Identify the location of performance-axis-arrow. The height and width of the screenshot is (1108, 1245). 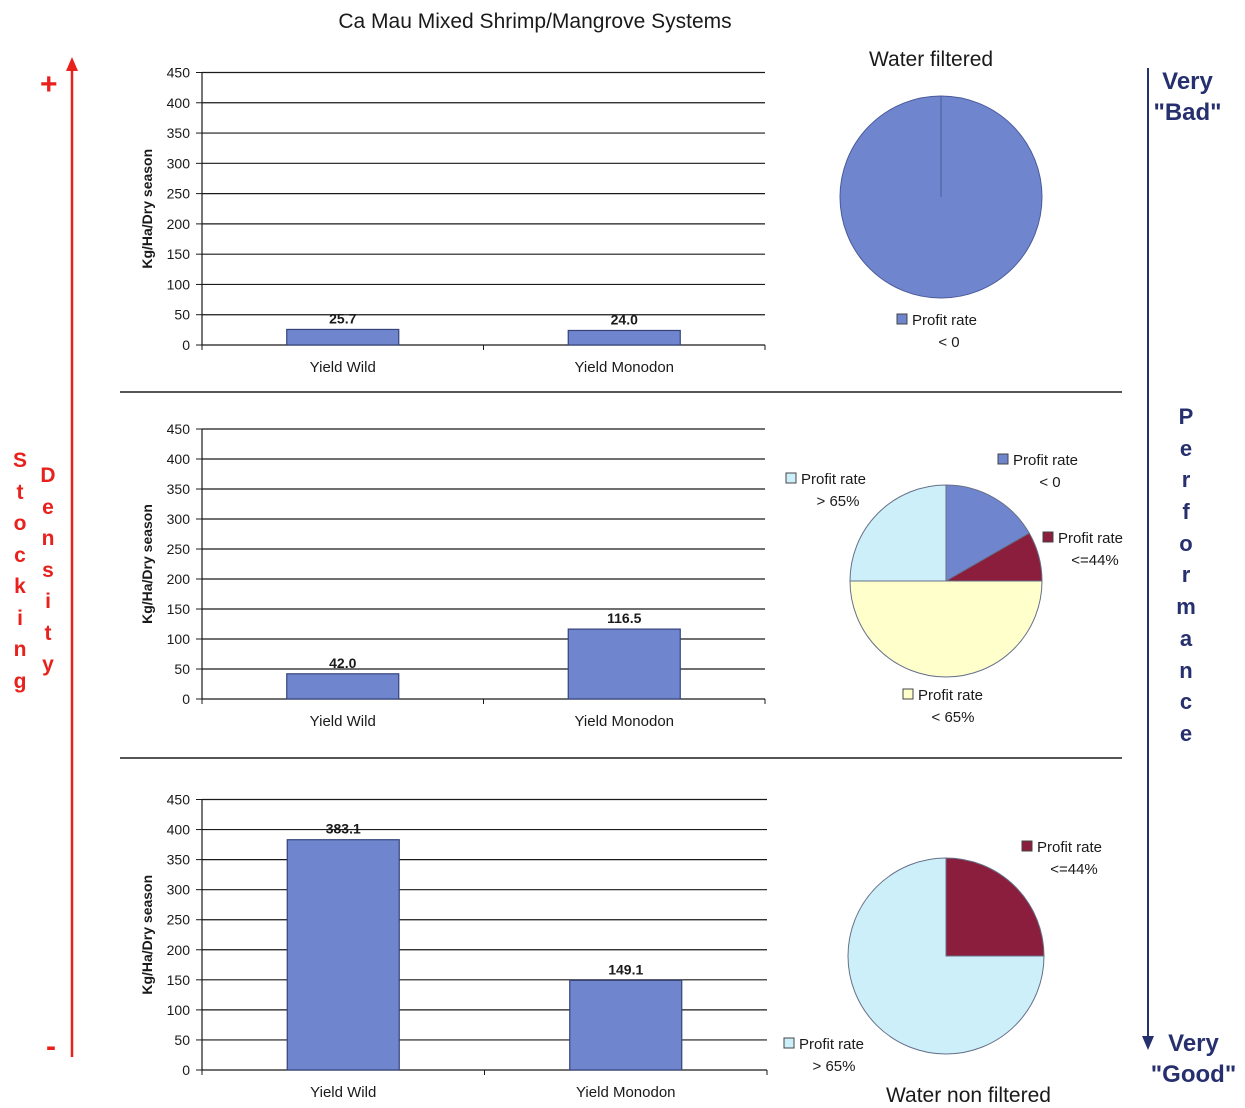
(1148, 559).